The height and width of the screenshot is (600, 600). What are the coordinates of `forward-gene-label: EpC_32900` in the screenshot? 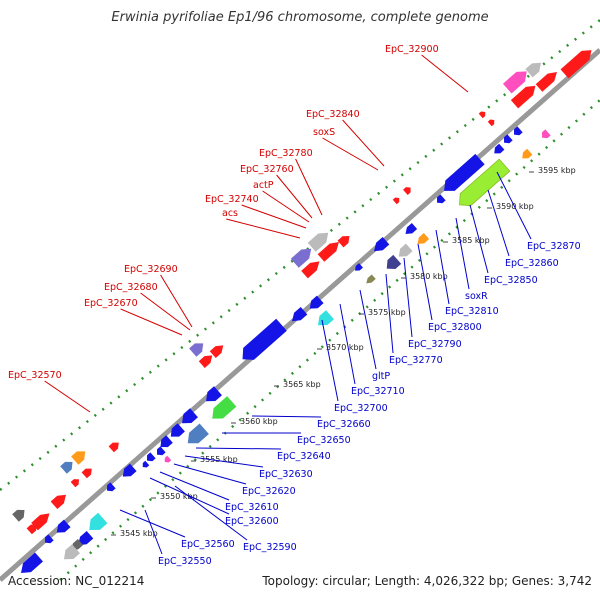 It's located at (412, 49).